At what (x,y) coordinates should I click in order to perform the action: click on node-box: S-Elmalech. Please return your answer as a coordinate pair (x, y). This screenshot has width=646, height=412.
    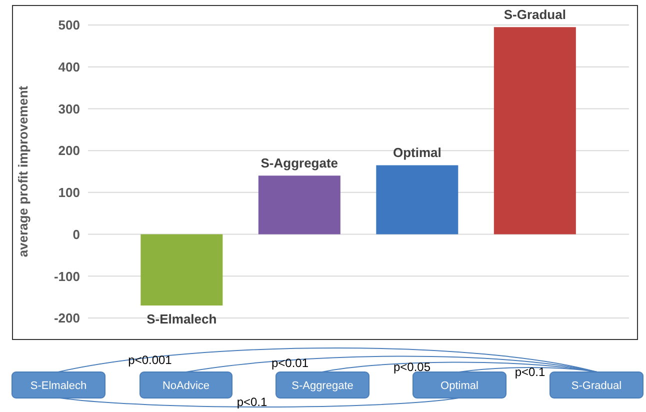
    Looking at the image, I should click on (59, 385).